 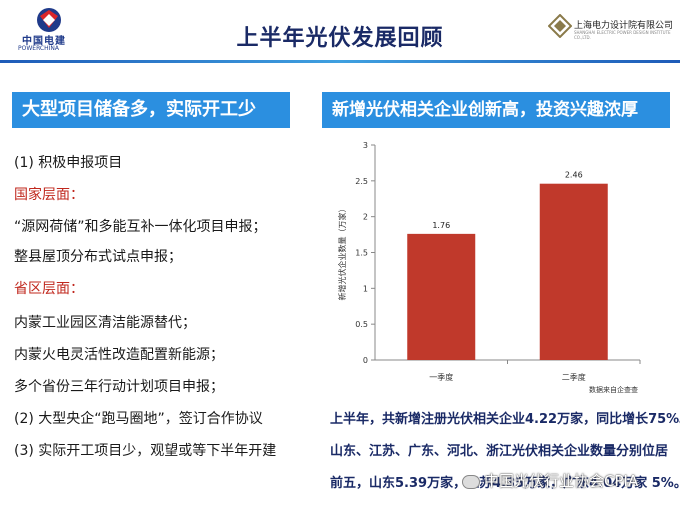 What do you see at coordinates (574, 377) in the screenshot?
I see `x-tick-label: 二季度` at bounding box center [574, 377].